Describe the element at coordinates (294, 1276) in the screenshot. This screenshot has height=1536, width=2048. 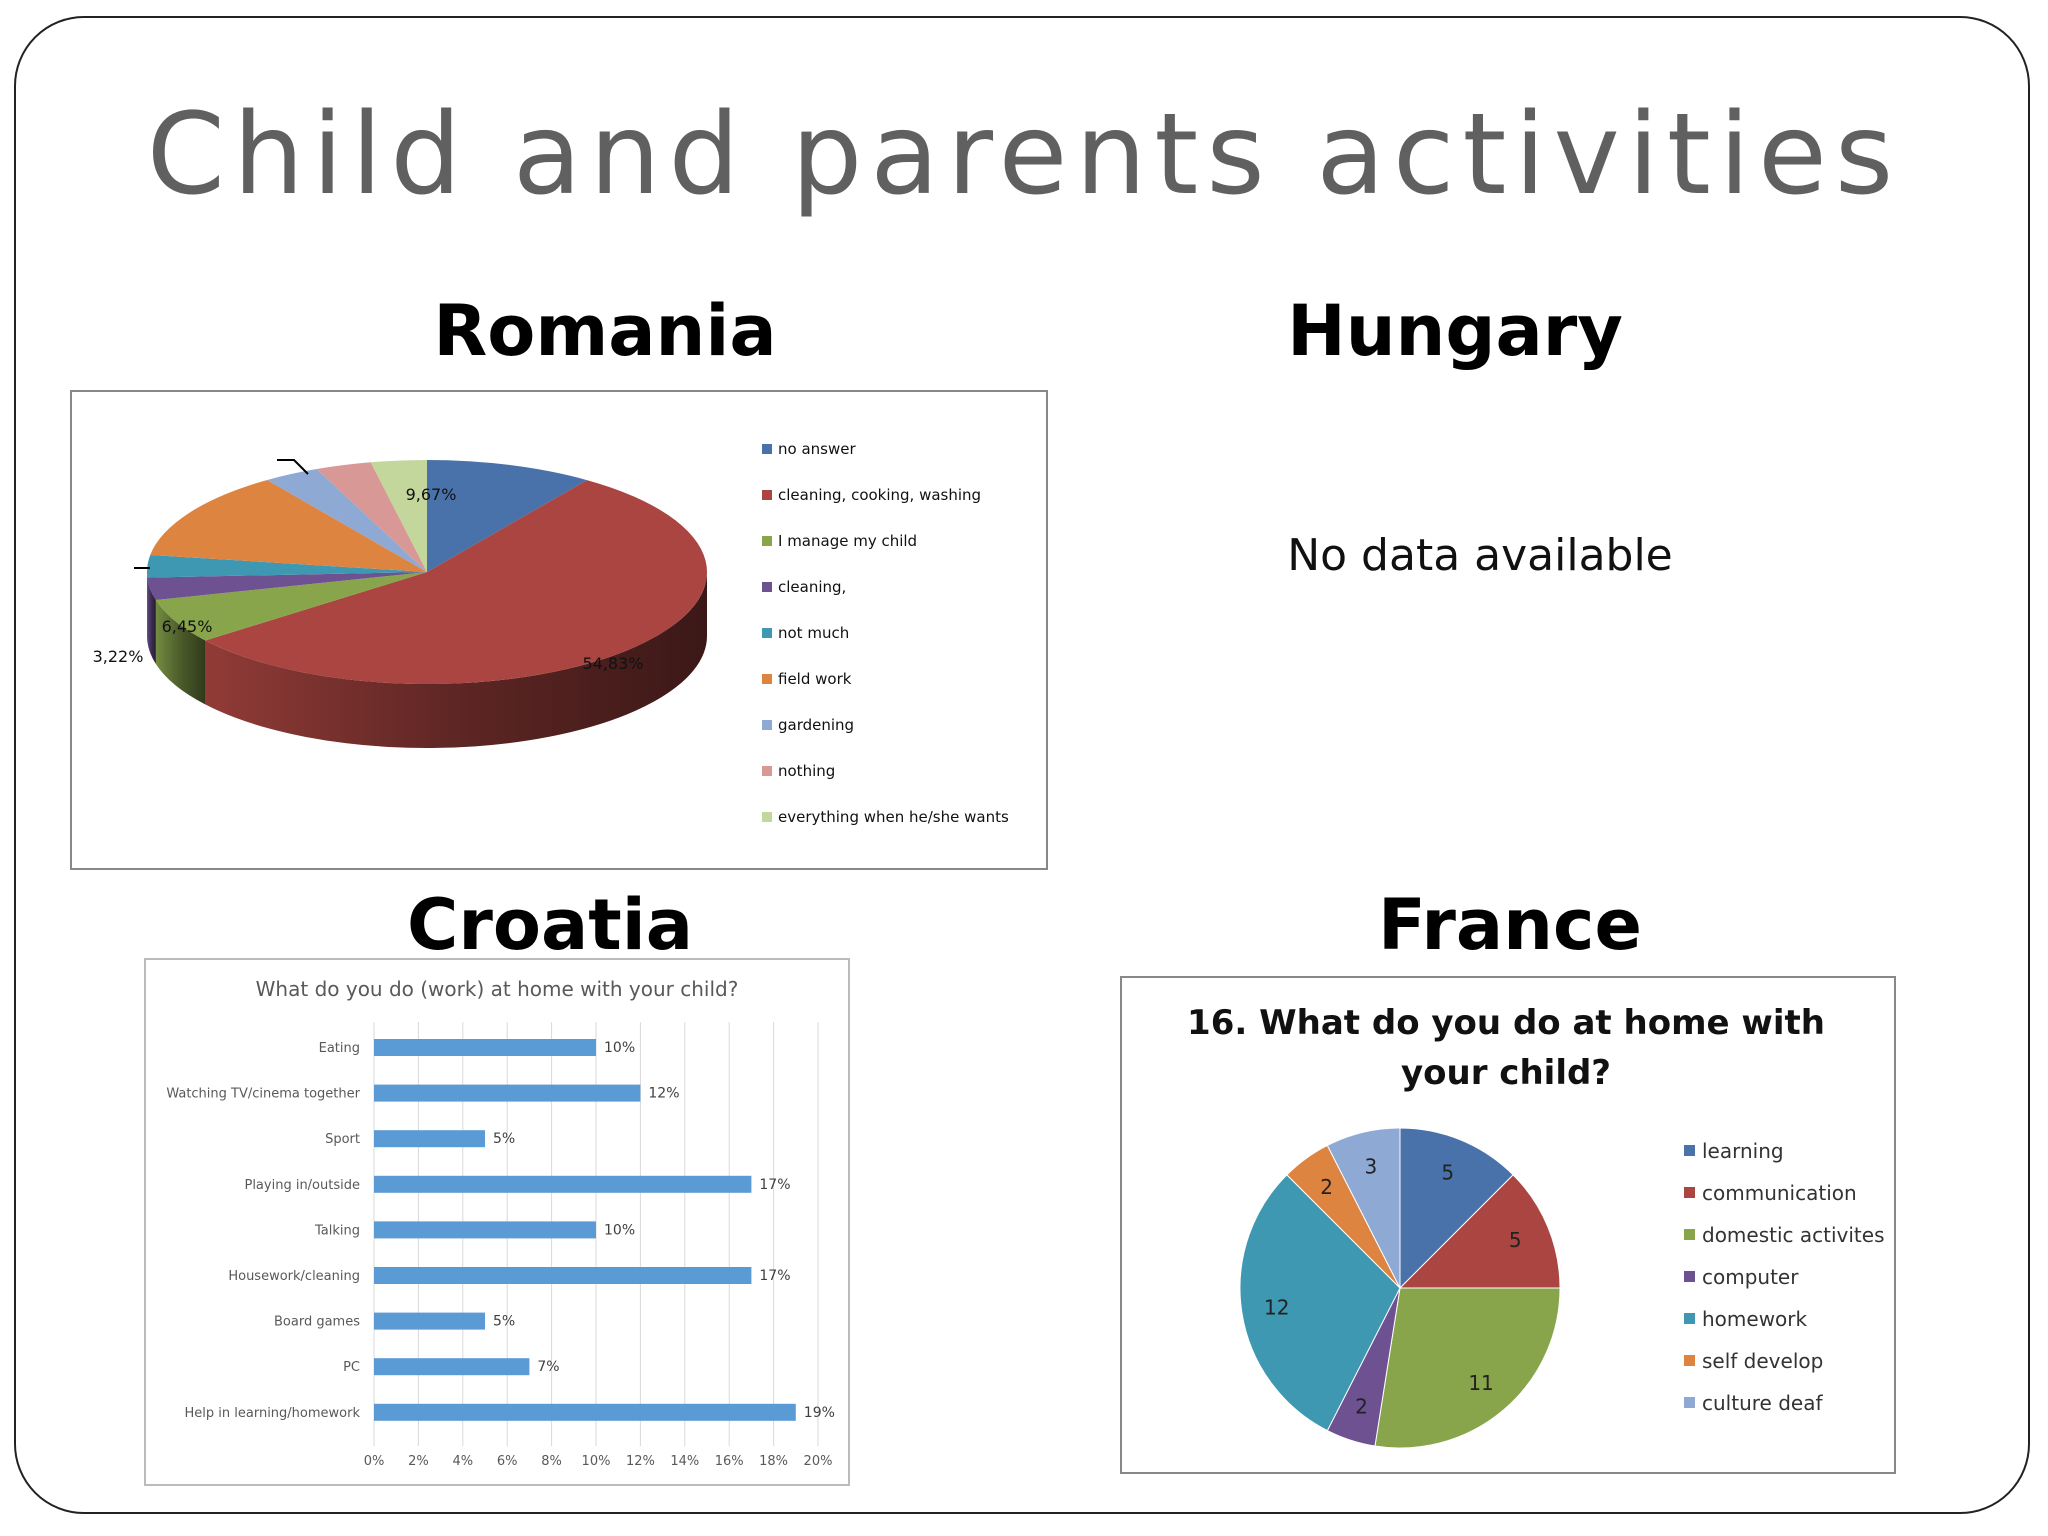
I see `category-label: Housework/cleaning` at that location.